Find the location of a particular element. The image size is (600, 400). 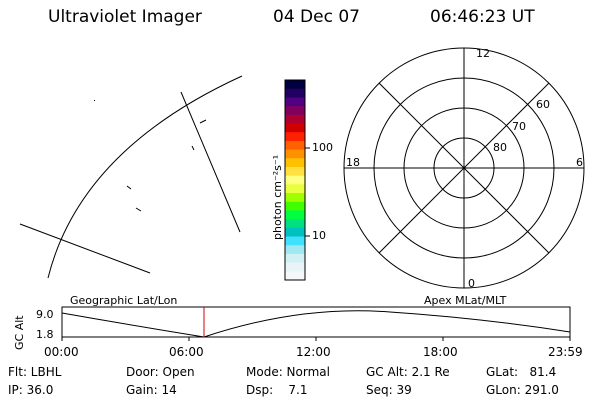

terminator-line is located at coordinates (210, 162).